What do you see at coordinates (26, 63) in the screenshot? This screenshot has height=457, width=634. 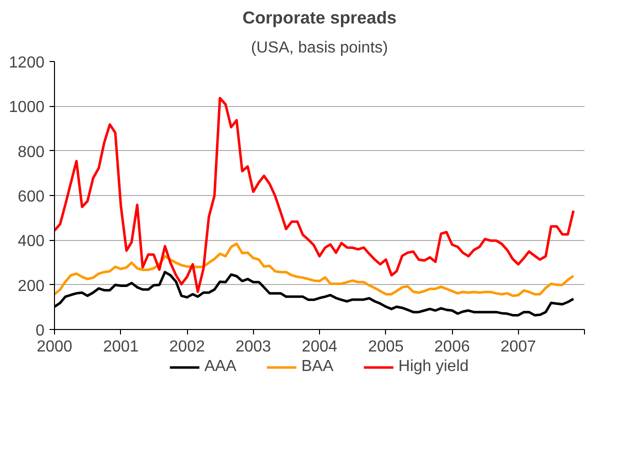 I see `y-tick-label: 1200` at bounding box center [26, 63].